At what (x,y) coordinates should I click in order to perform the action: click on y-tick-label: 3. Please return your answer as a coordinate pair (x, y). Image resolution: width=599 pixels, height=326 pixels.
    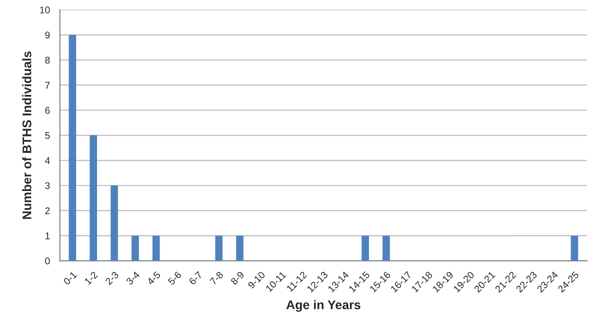
    Looking at the image, I should click on (47, 186).